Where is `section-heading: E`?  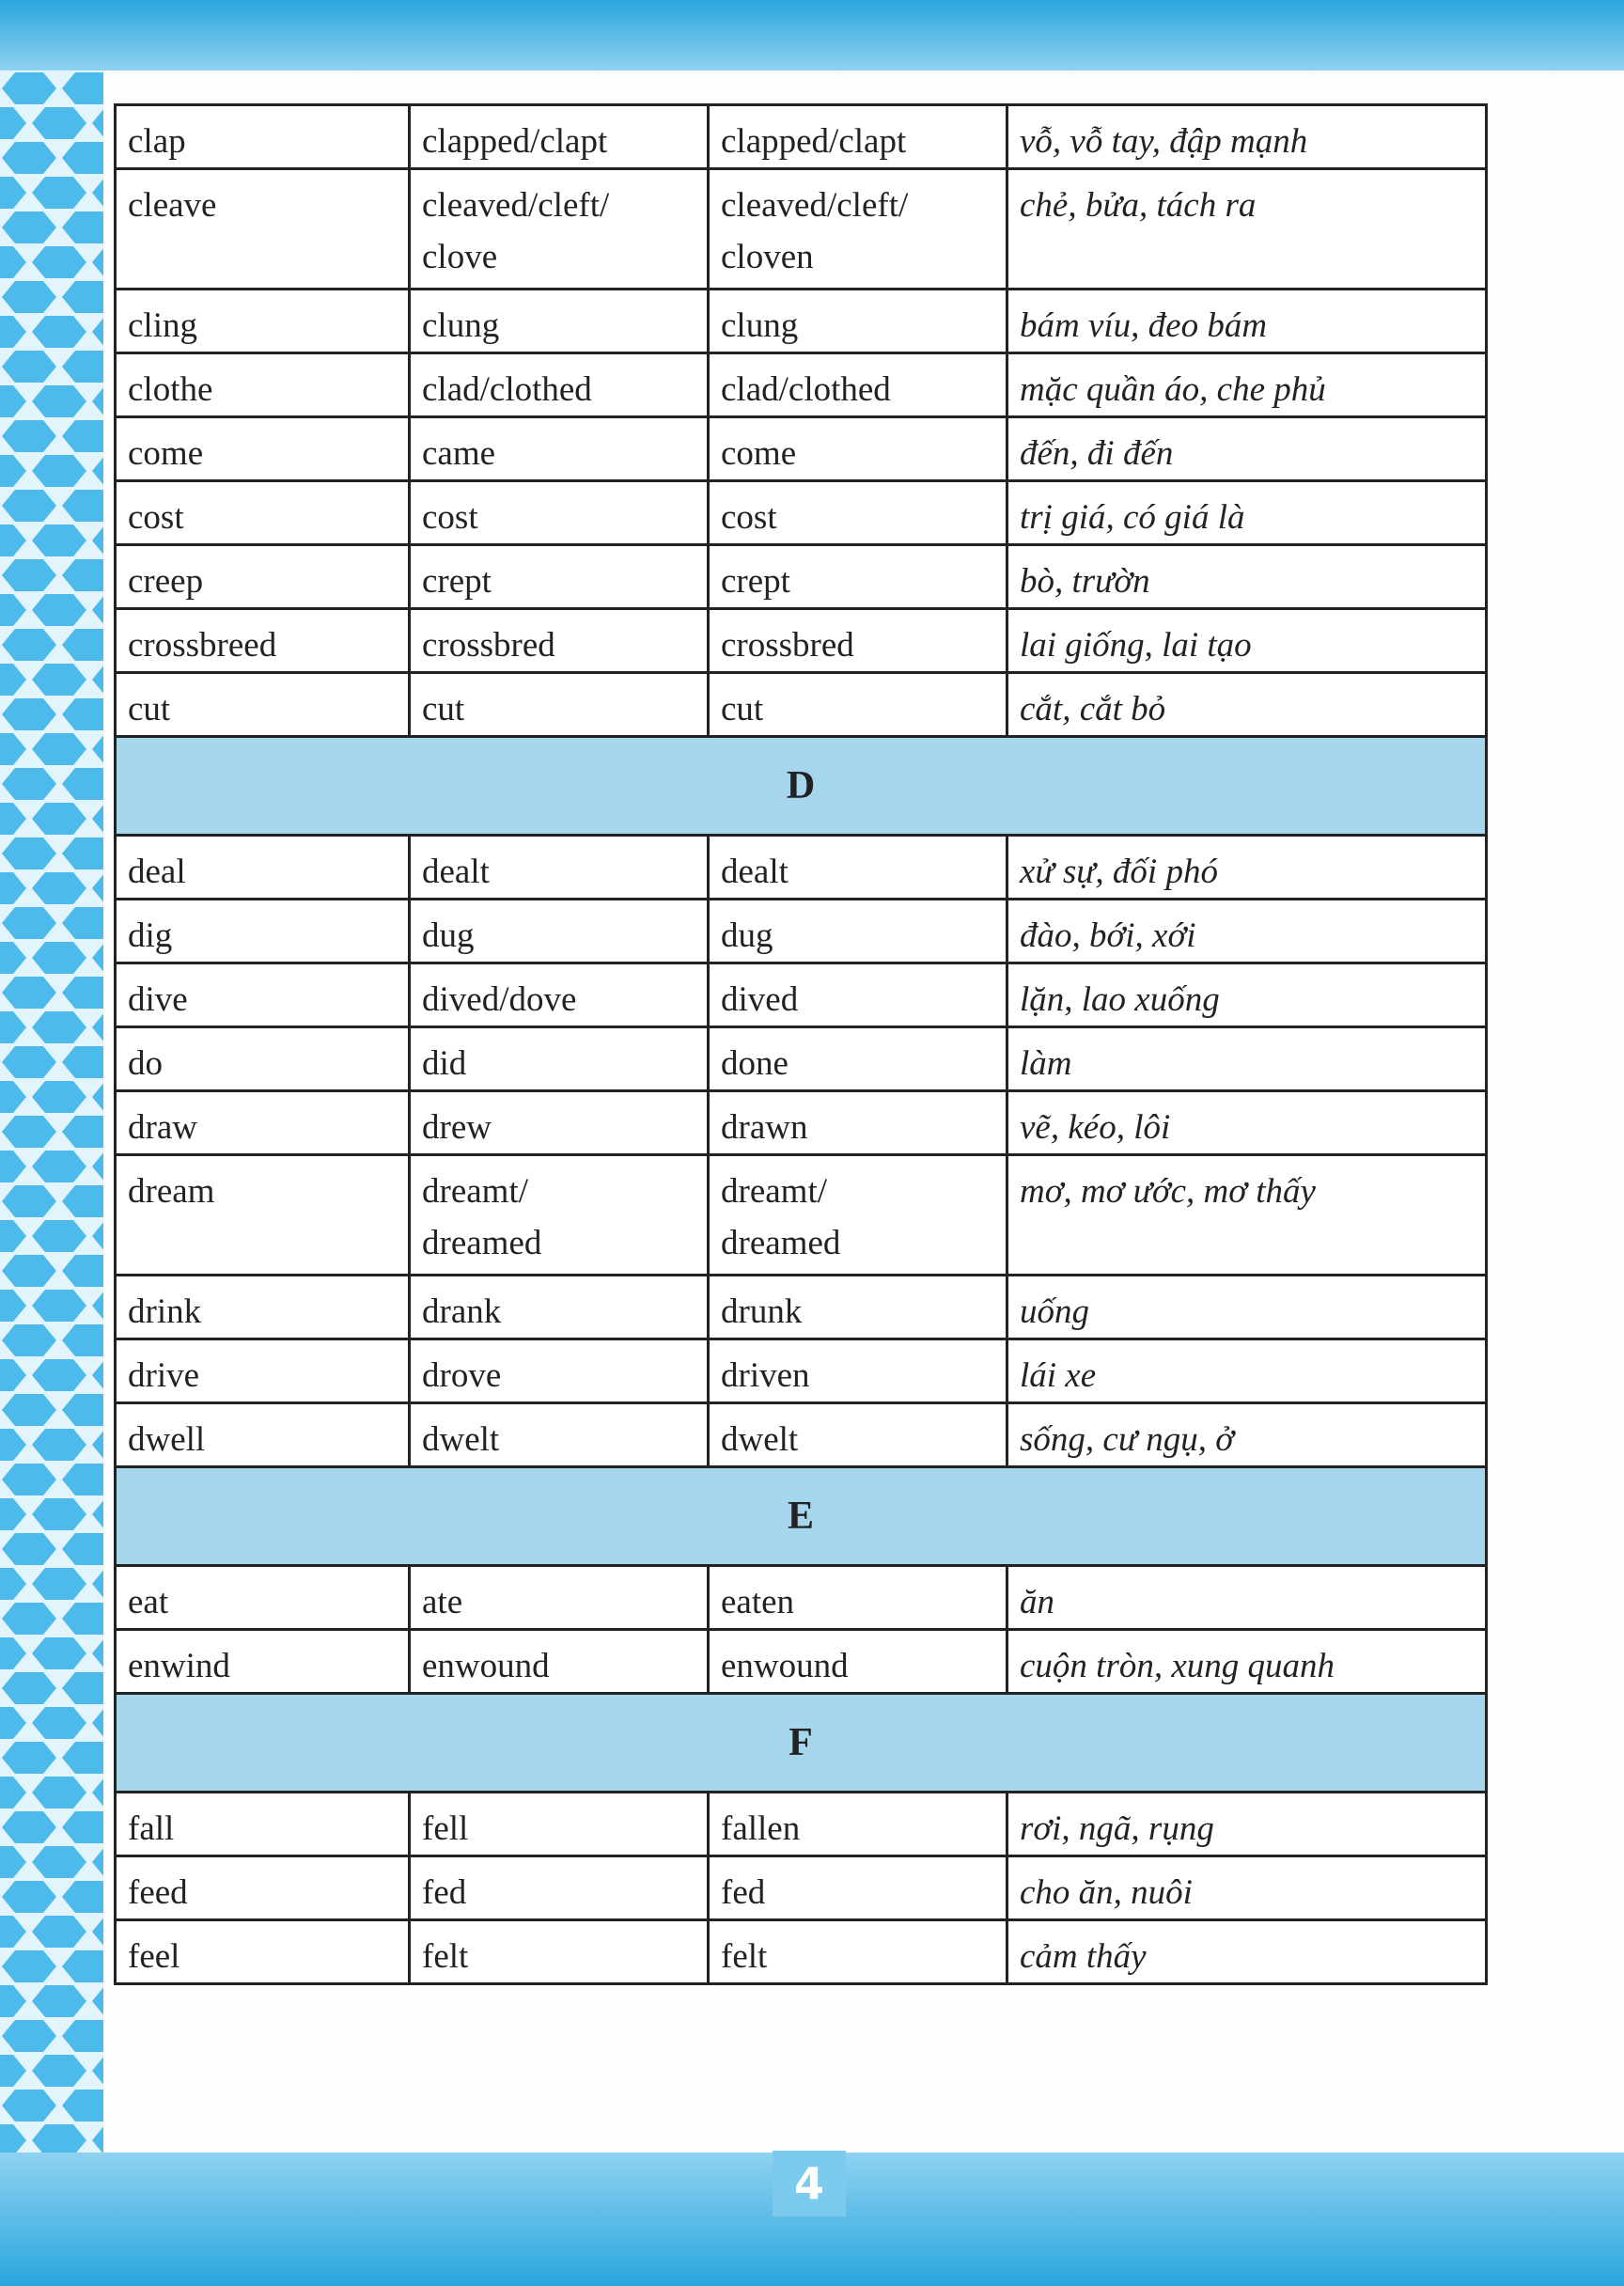 section-heading: E is located at coordinates (801, 1516).